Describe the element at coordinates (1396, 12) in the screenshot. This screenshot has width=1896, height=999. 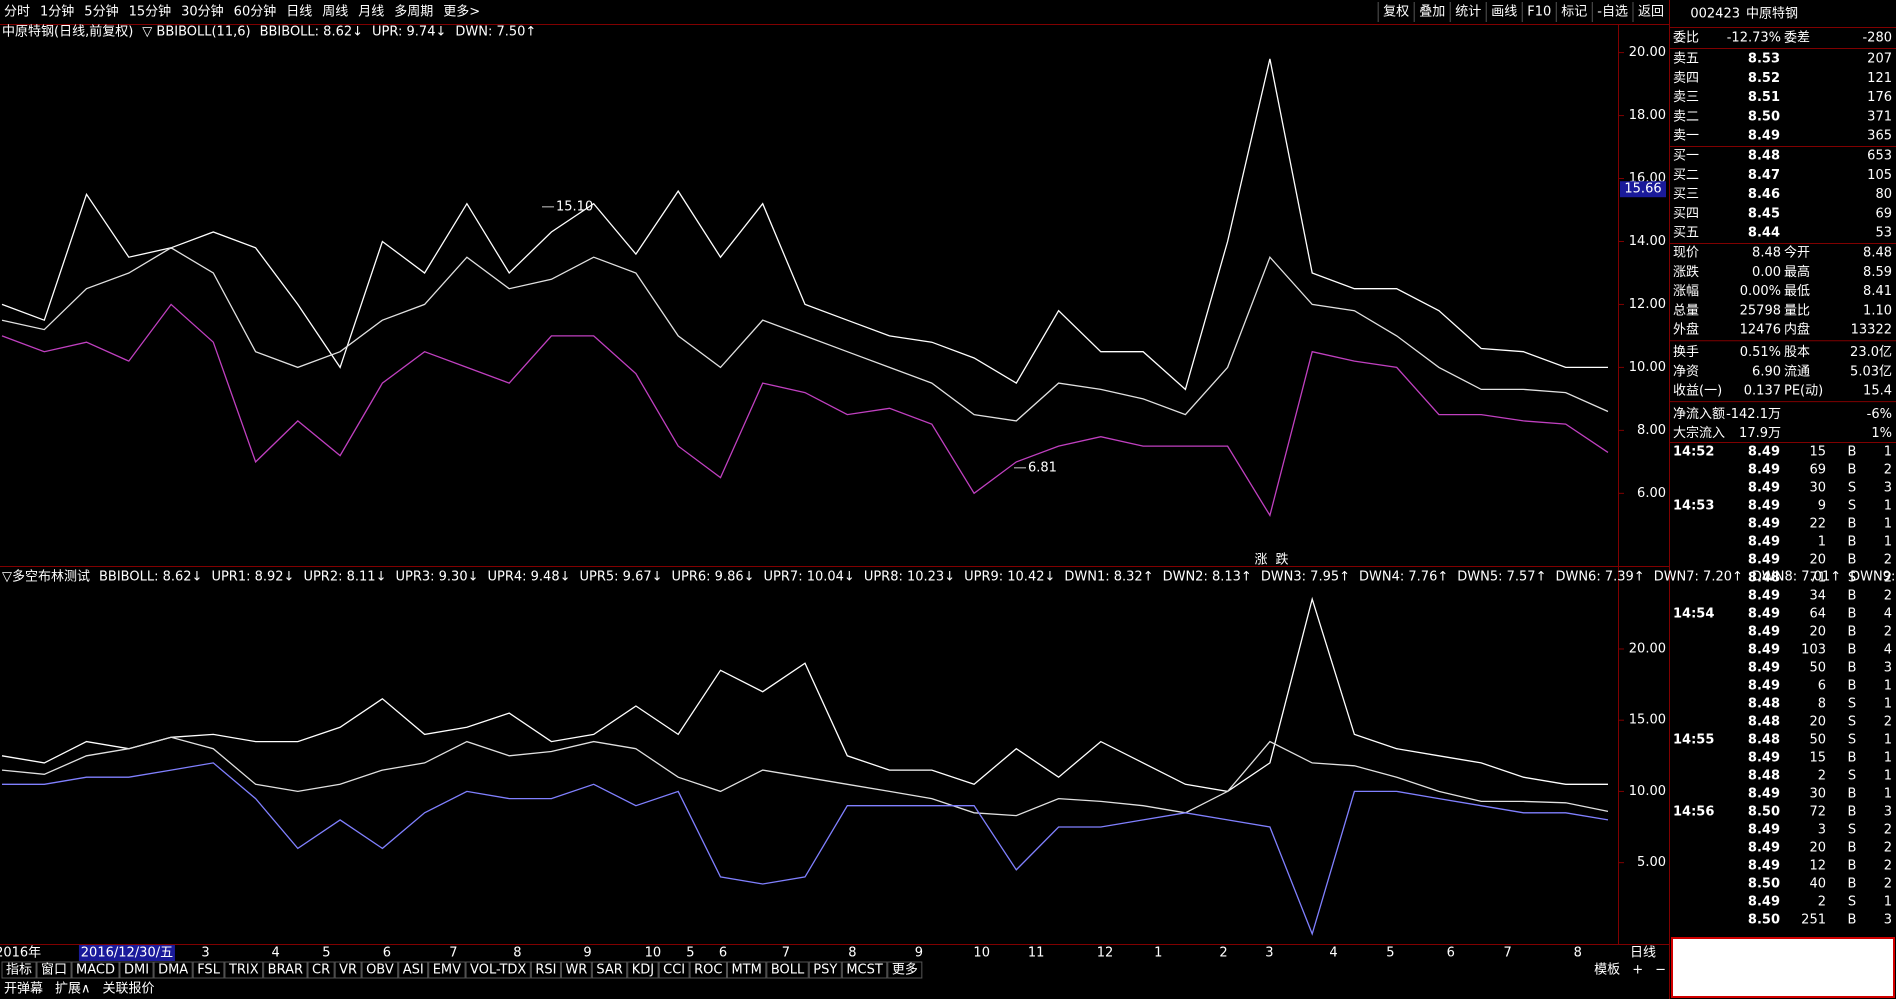
I see `tool-button: 复权` at that location.